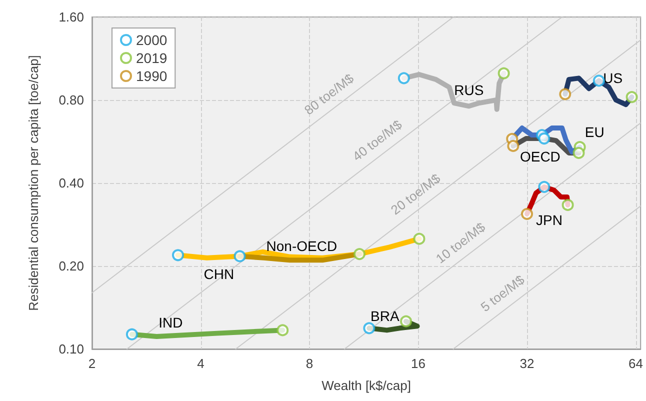 Image resolution: width=646 pixels, height=401 pixels. Describe the element at coordinates (71, 349) in the screenshot. I see `y-tick-label: 0.10` at that location.